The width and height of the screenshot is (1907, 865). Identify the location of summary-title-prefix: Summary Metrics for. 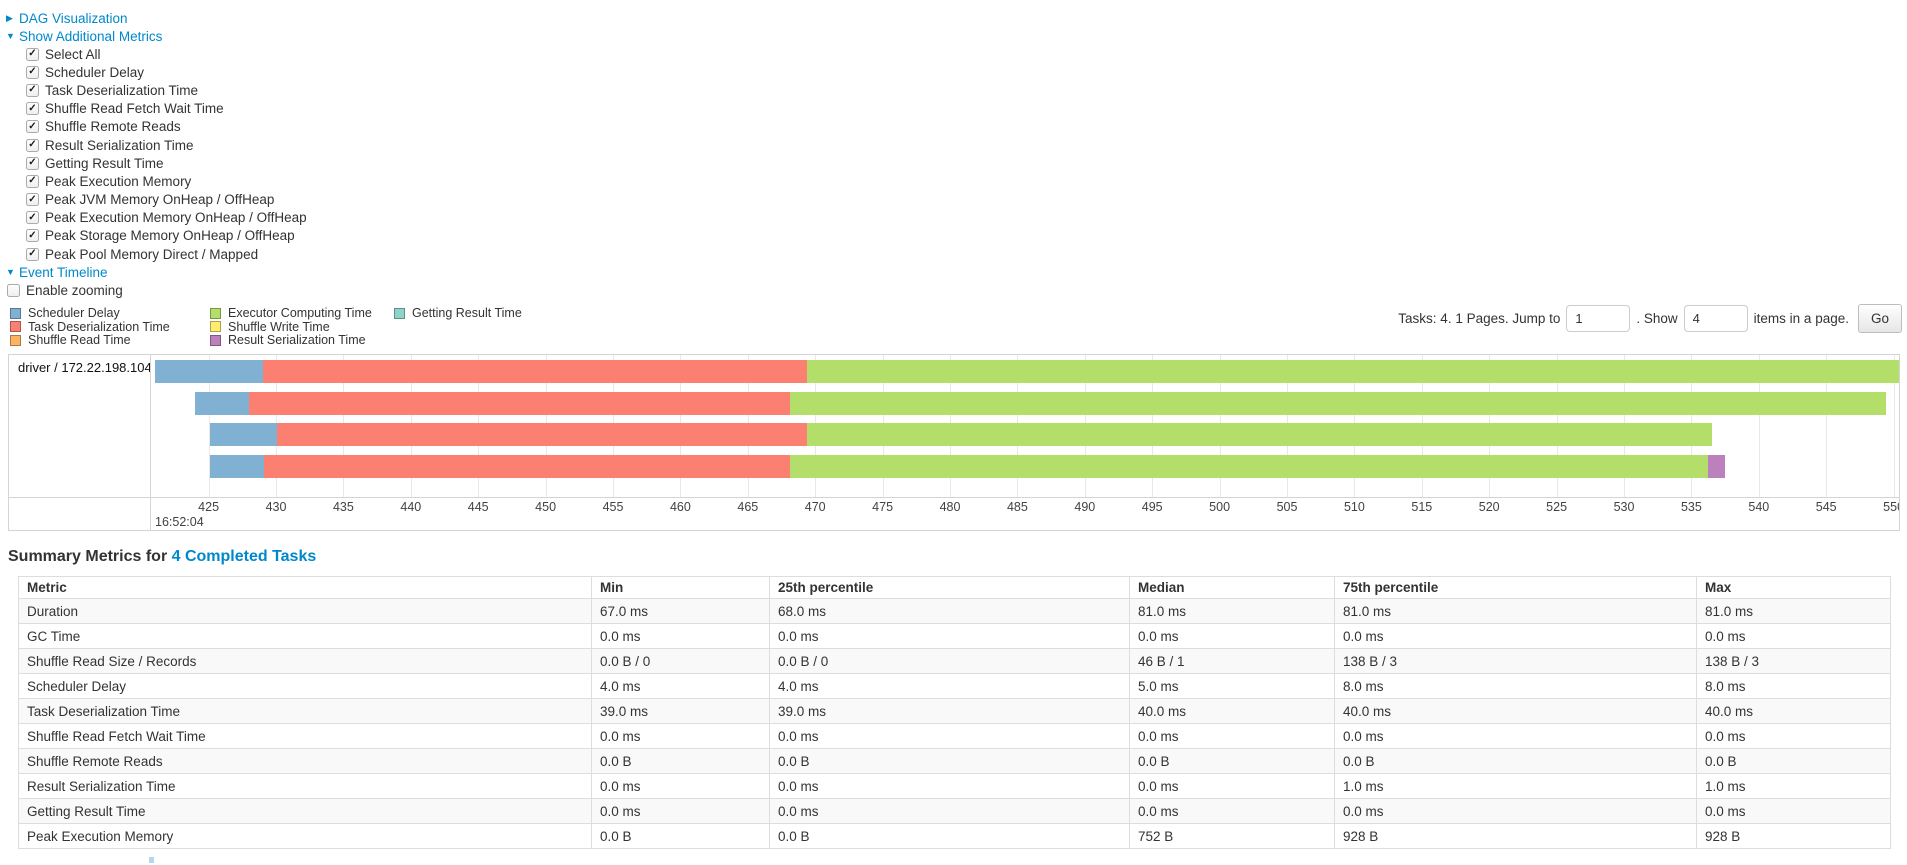
(90, 557).